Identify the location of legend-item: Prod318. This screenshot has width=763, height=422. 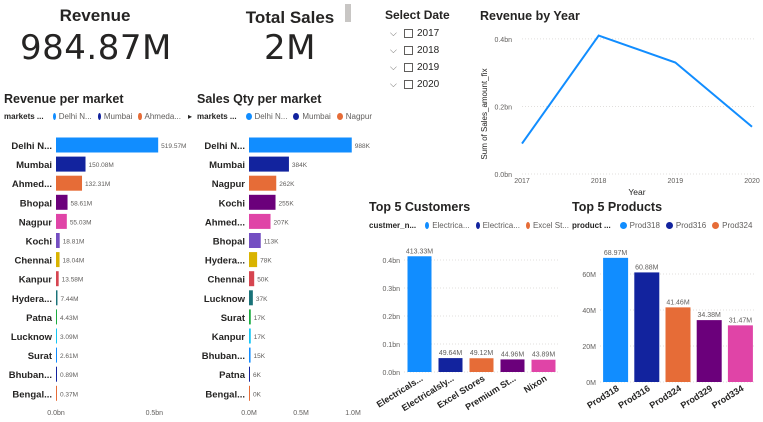
(644, 225).